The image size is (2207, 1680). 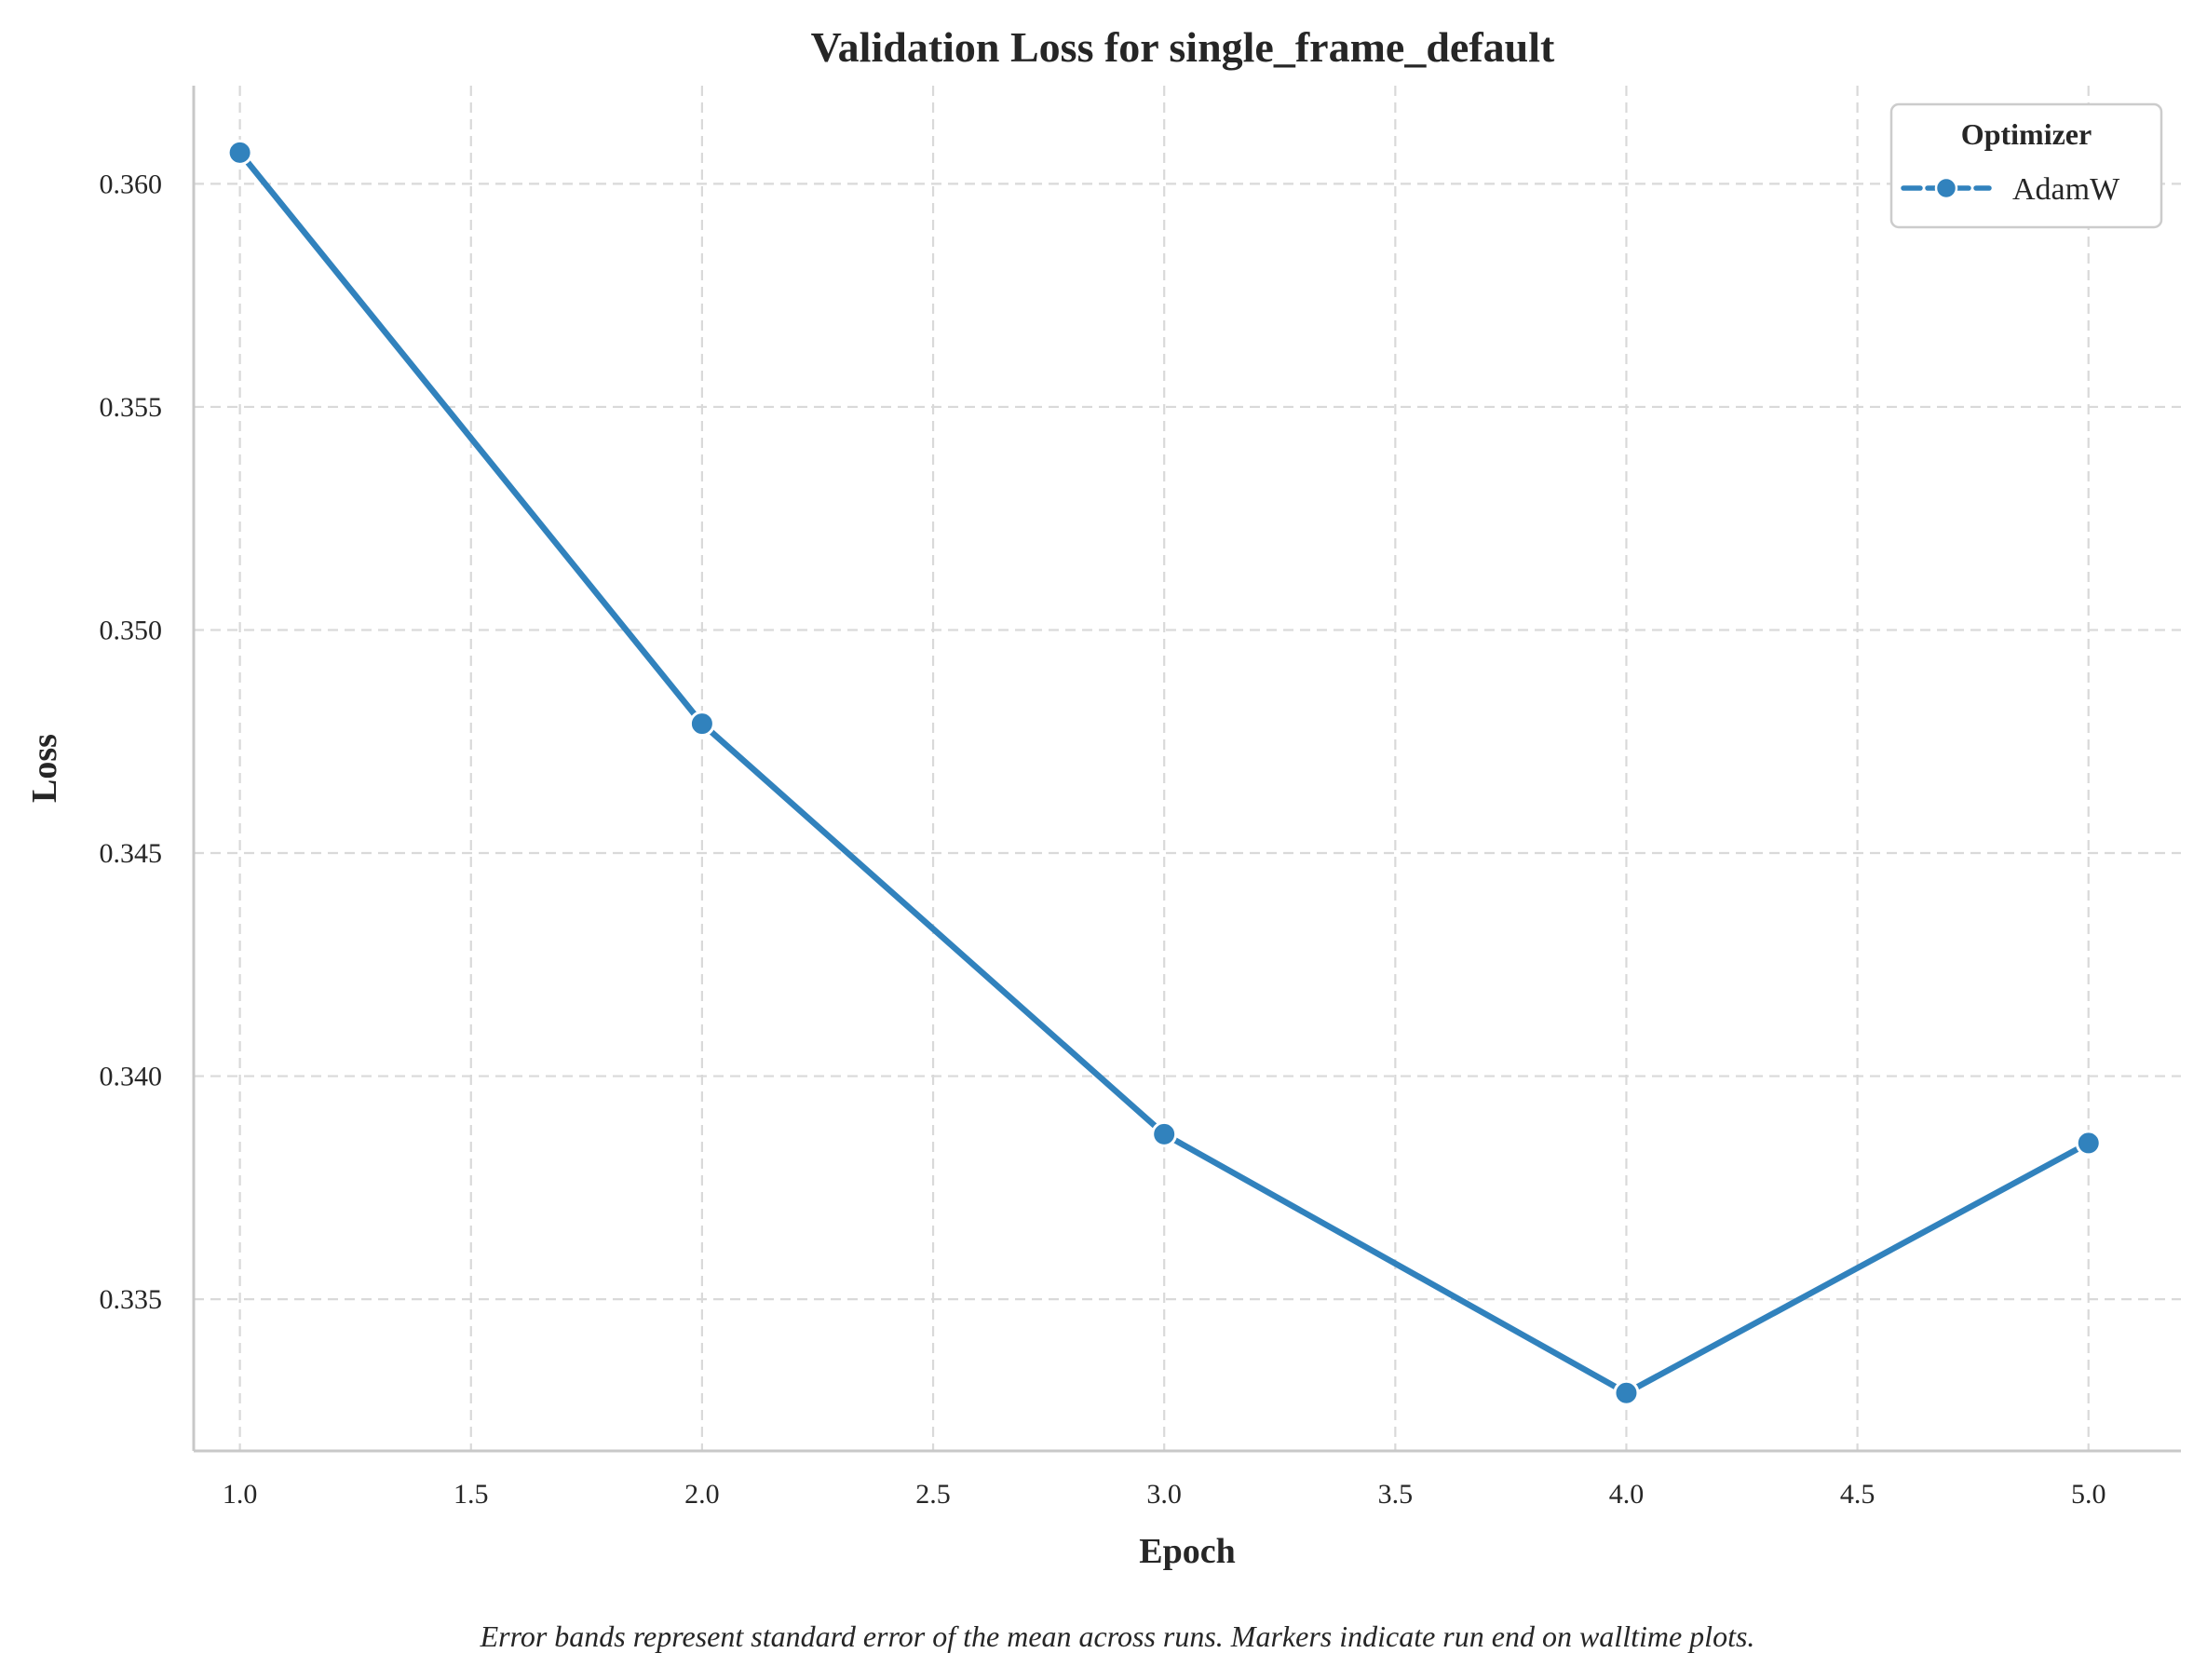 I want to click on y-tick-label: 0.340, so click(x=131, y=1077).